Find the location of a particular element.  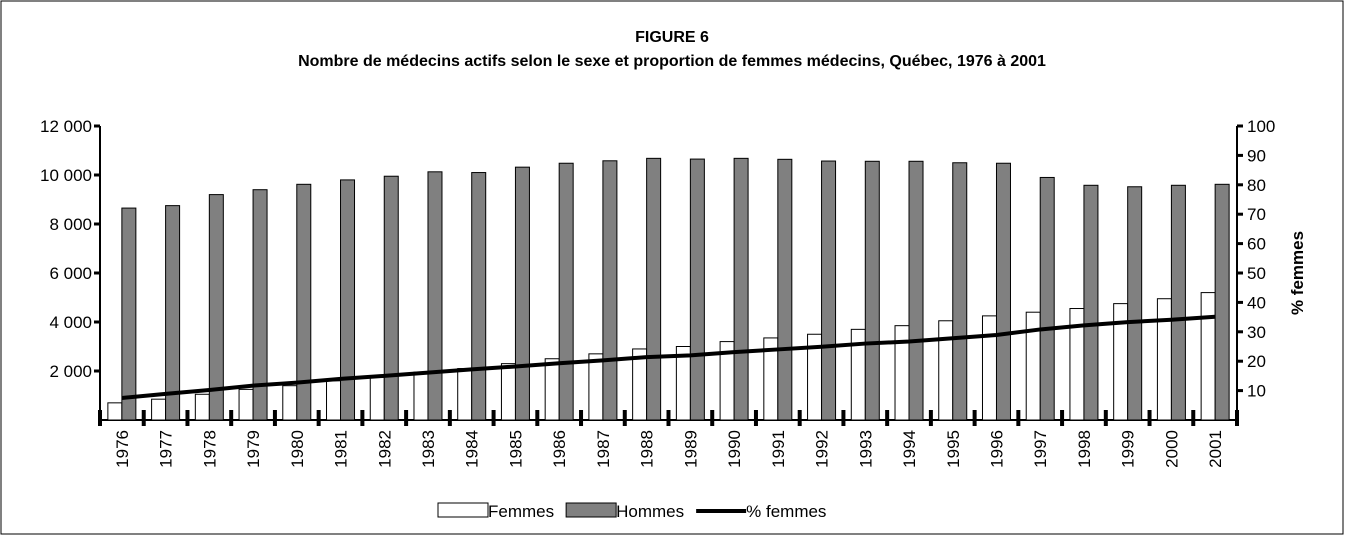

y-tick-label: 8 000 is located at coordinates (70, 224).